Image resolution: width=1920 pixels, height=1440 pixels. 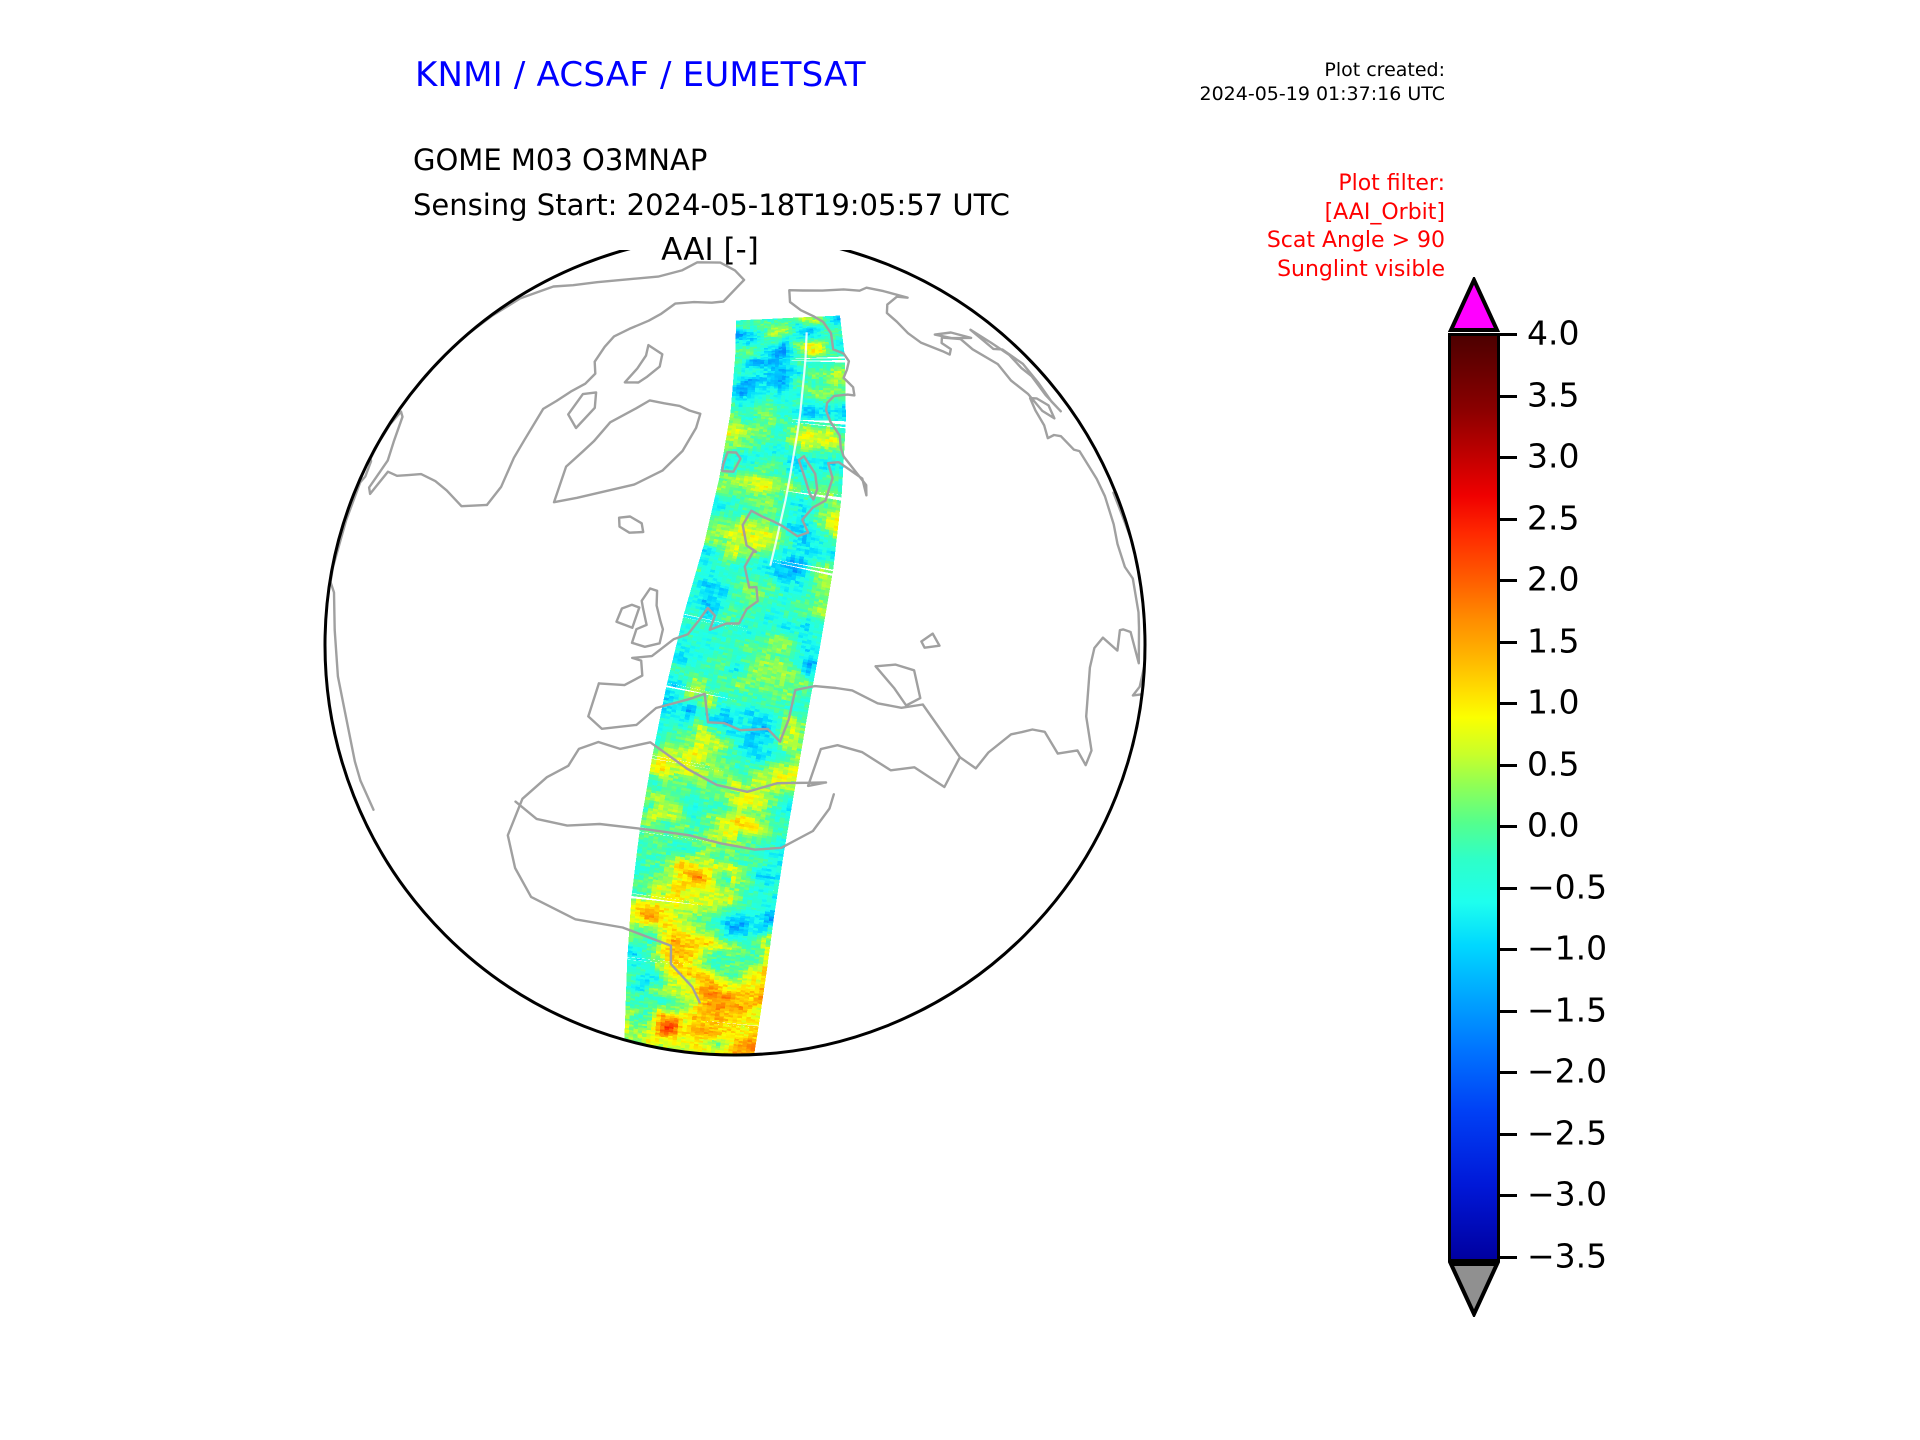 I want to click on colorbar-tick-label: 3.0, so click(x=1553, y=456).